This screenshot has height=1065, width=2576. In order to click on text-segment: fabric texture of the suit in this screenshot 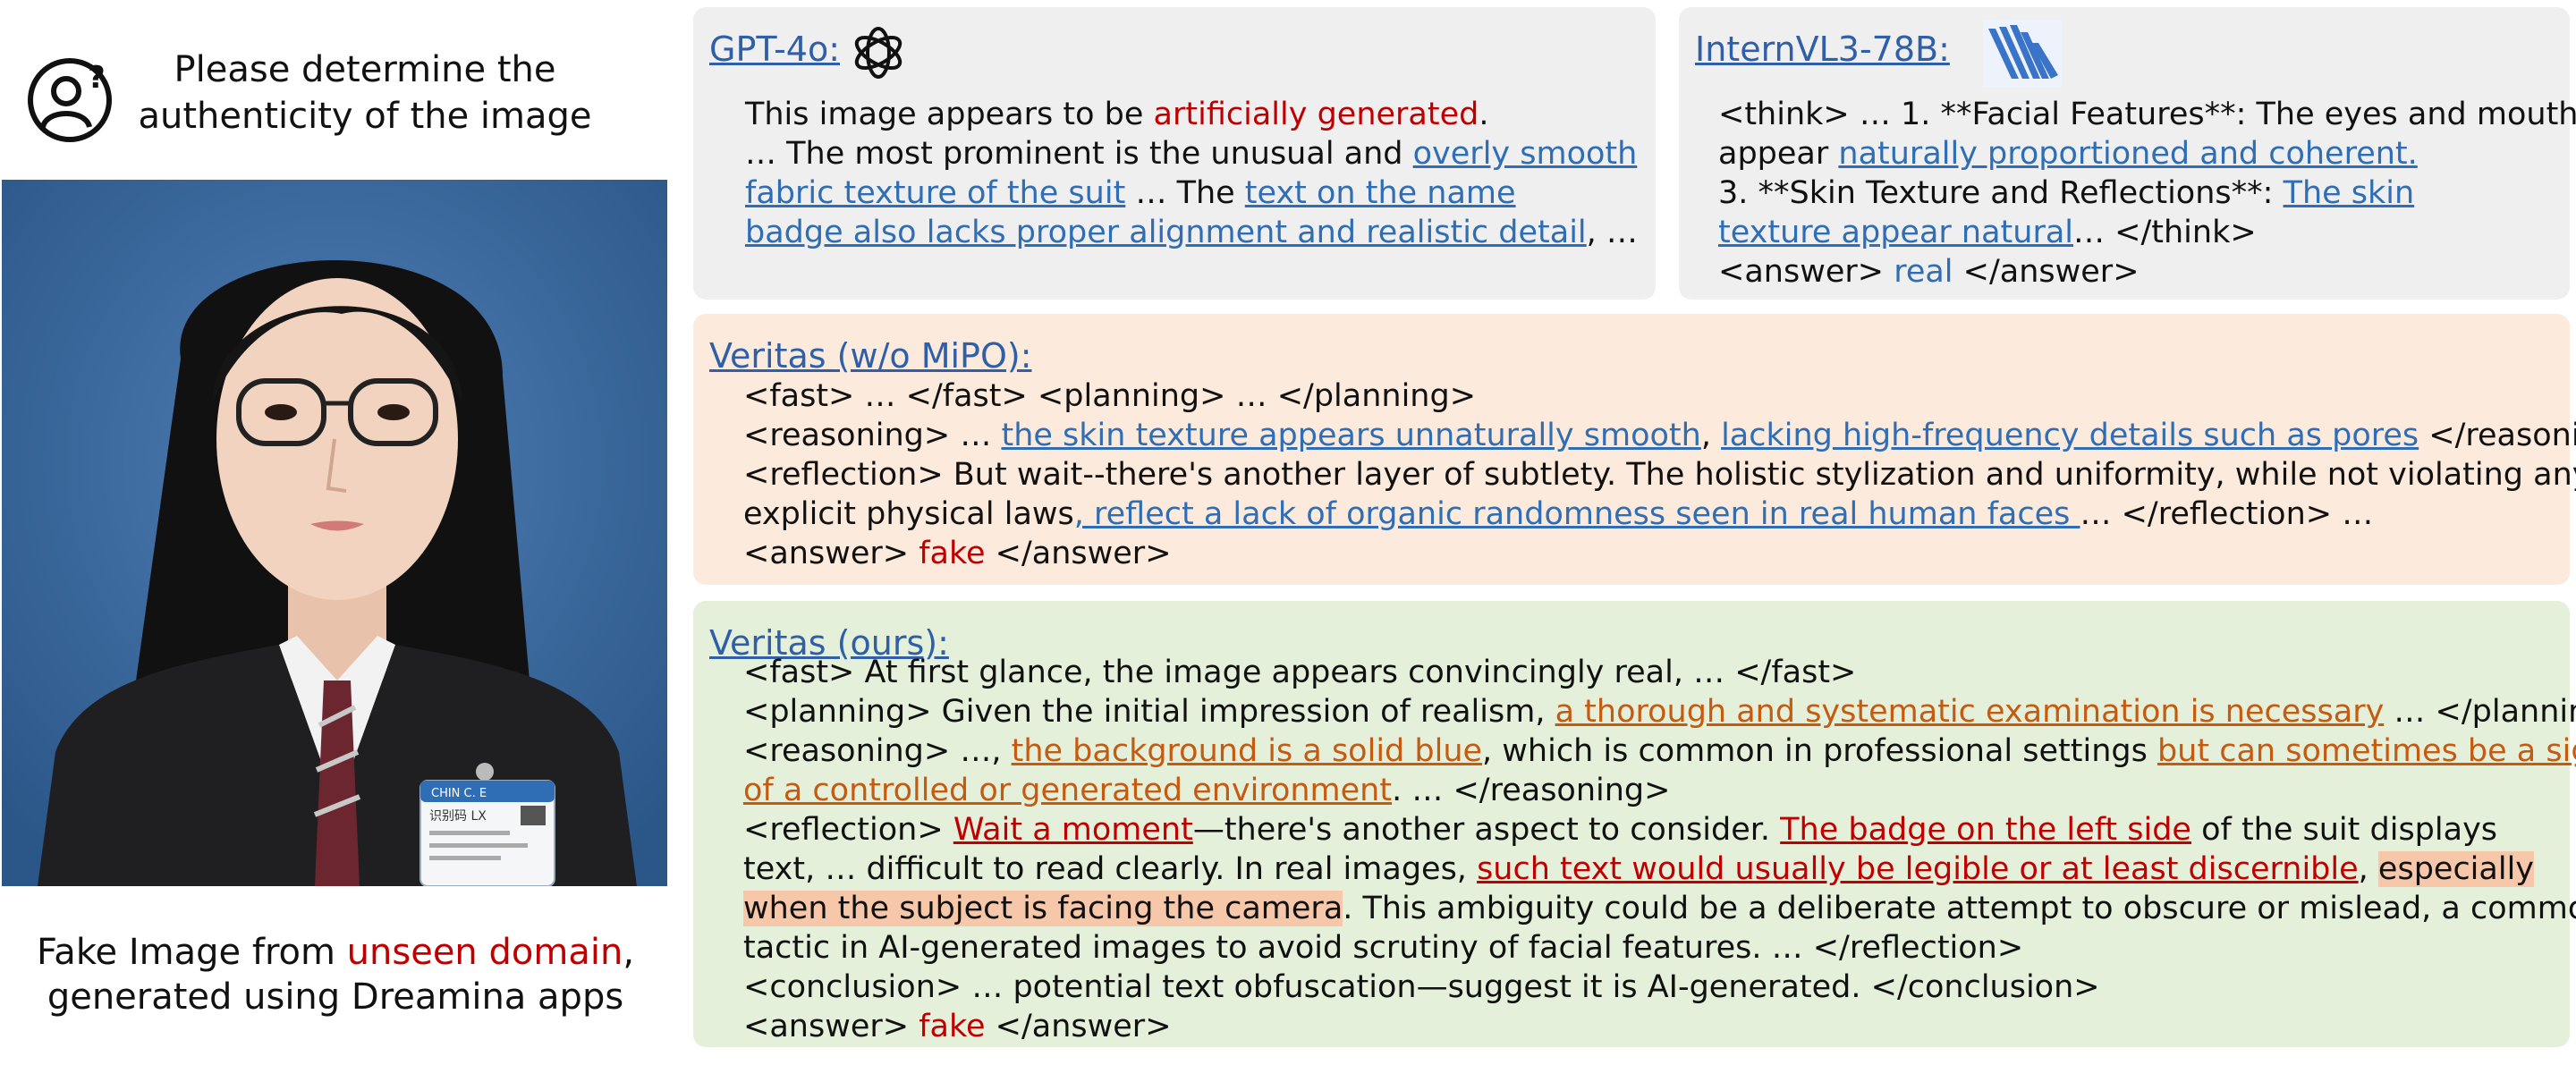, I will do `click(935, 193)`.